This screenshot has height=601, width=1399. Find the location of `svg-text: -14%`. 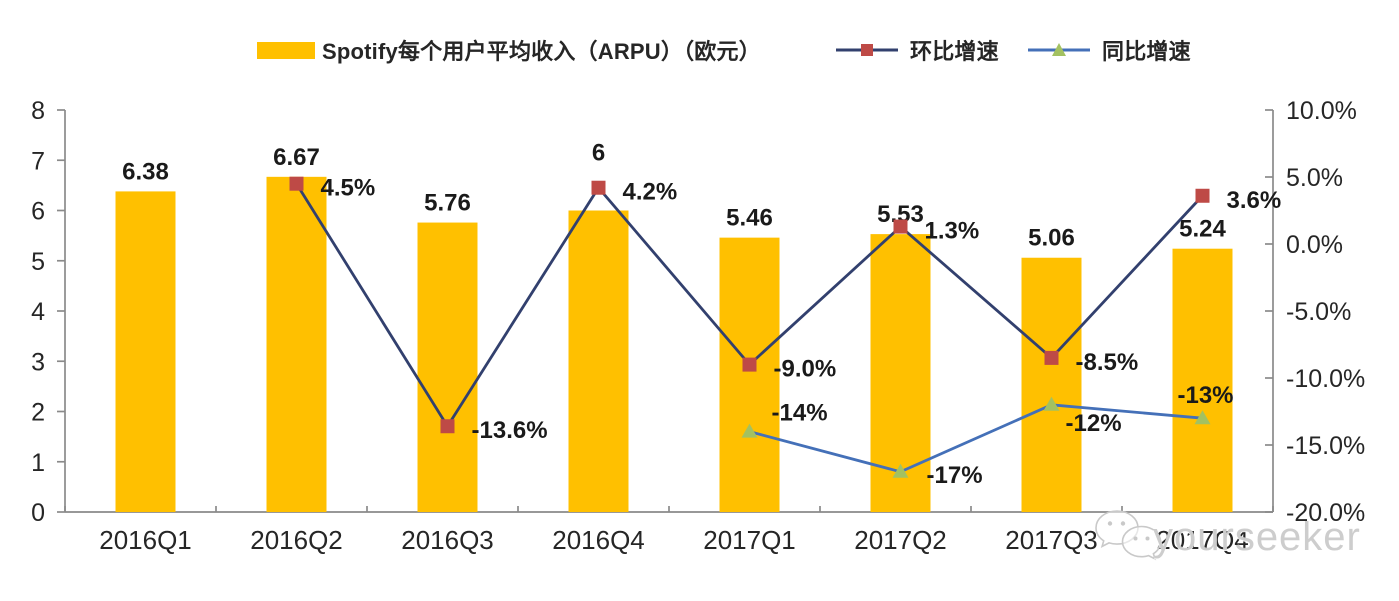

svg-text: -14% is located at coordinates (800, 413).